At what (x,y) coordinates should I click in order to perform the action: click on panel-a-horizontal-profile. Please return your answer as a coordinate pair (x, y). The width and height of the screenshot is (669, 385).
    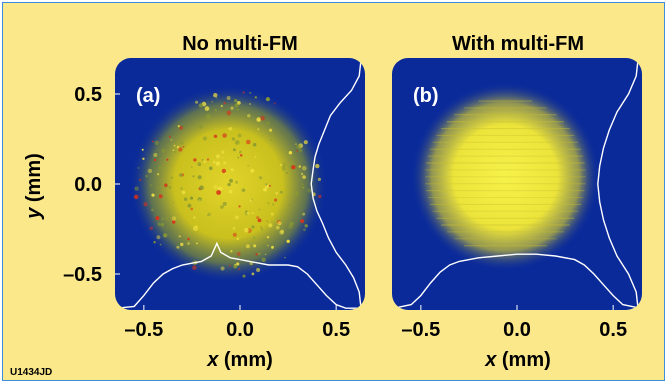
    Looking at the image, I should click on (240, 275).